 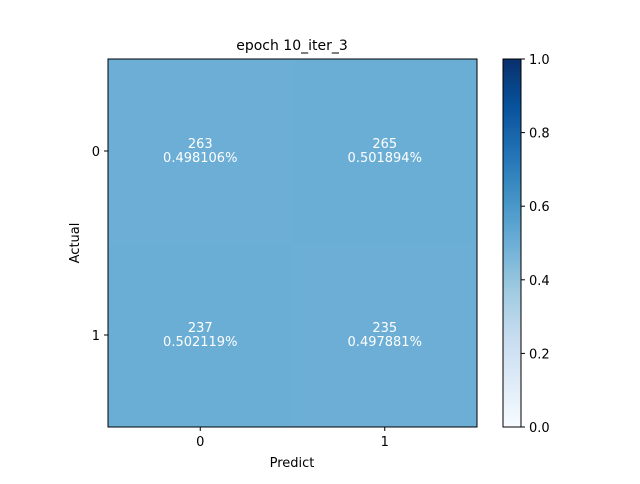 What do you see at coordinates (539, 354) in the screenshot?
I see `colorbar-tick-label: 0.2` at bounding box center [539, 354].